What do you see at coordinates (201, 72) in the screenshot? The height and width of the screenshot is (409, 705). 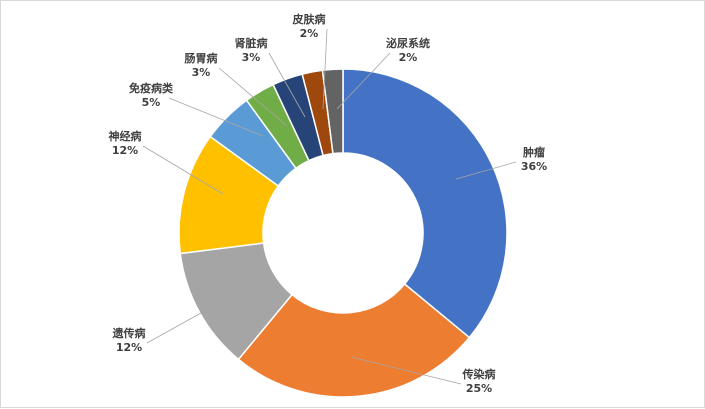 I see `slice-value-5: 3%` at bounding box center [201, 72].